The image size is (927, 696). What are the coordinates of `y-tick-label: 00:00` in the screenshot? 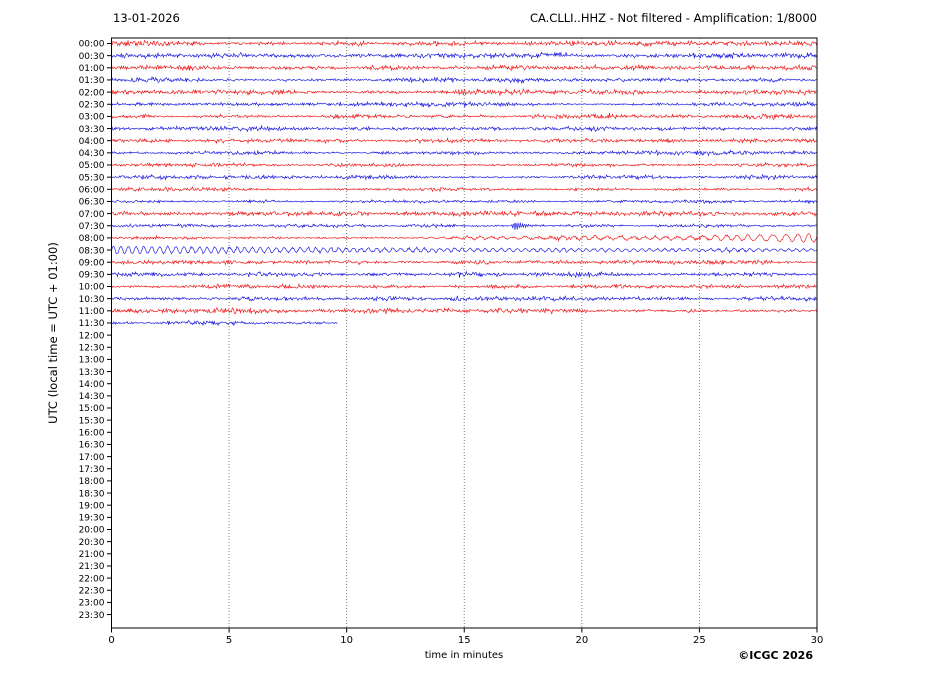 It's located at (92, 45).